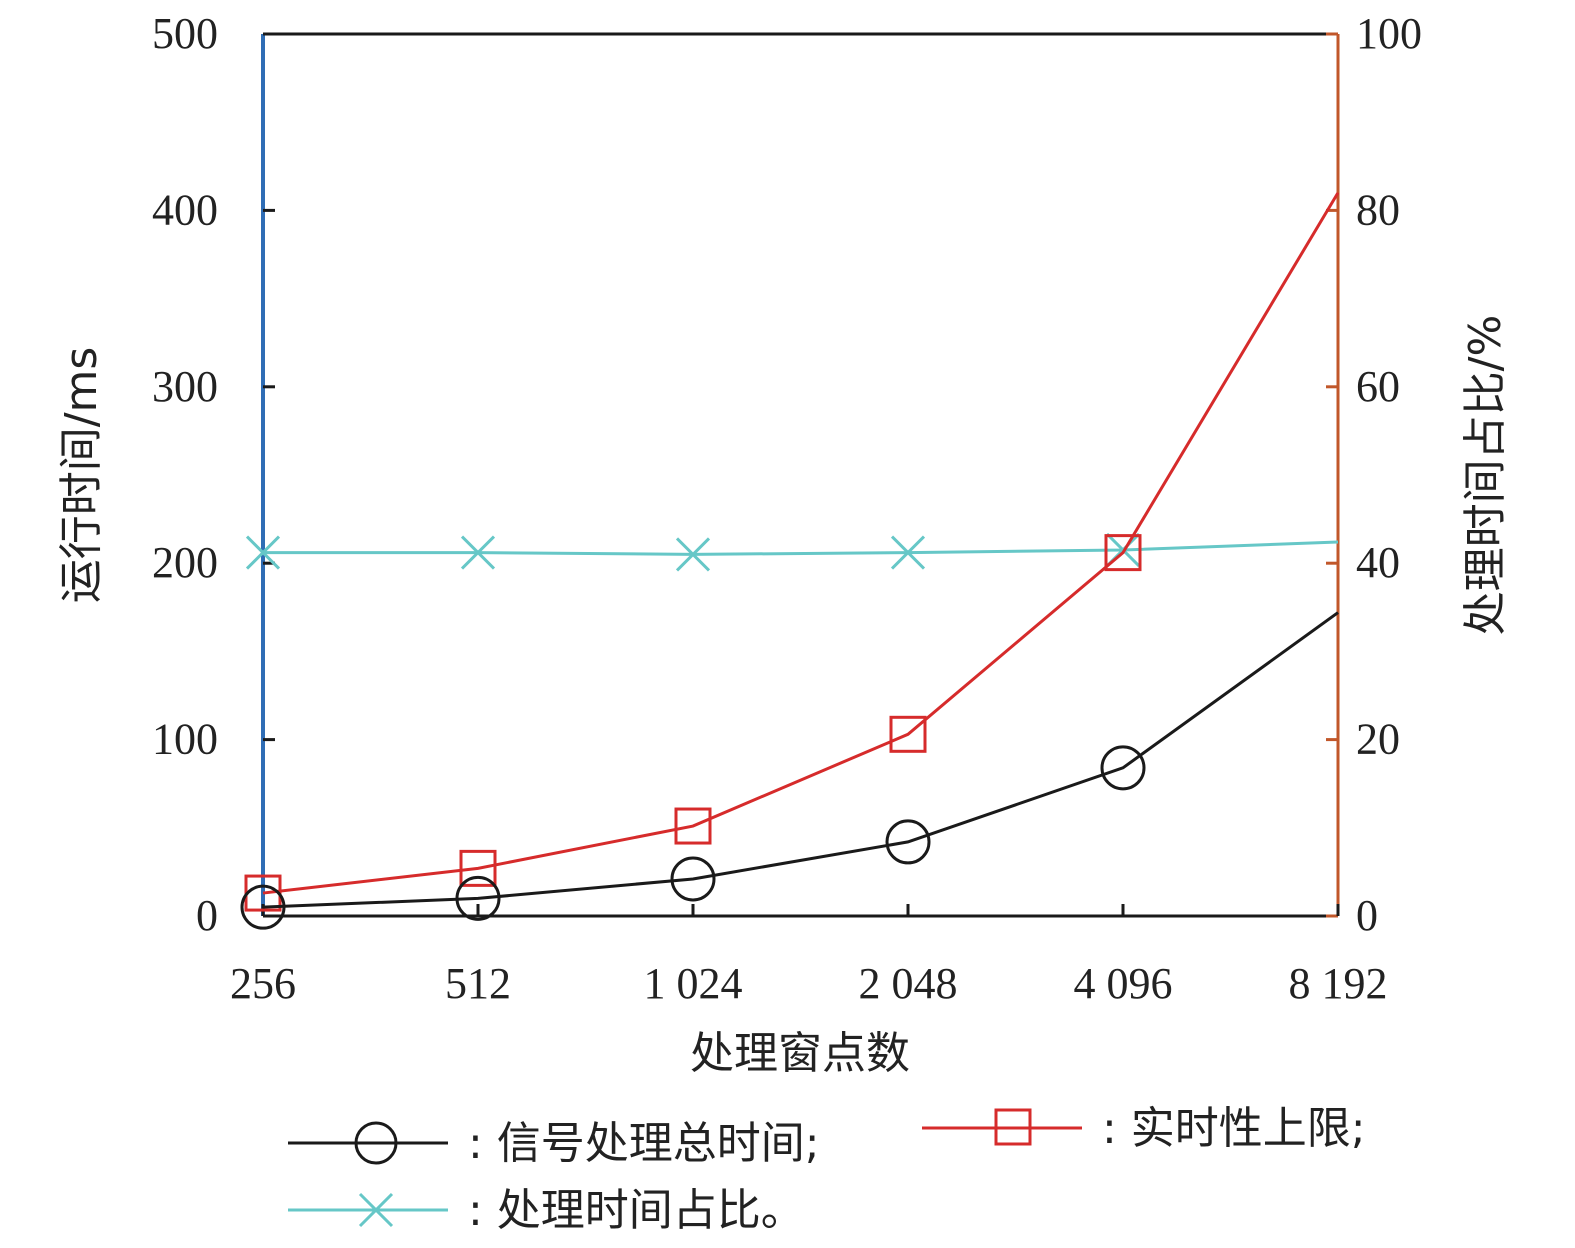 The height and width of the screenshot is (1248, 1575). I want to click on left-tick-label: 500, so click(185, 33).